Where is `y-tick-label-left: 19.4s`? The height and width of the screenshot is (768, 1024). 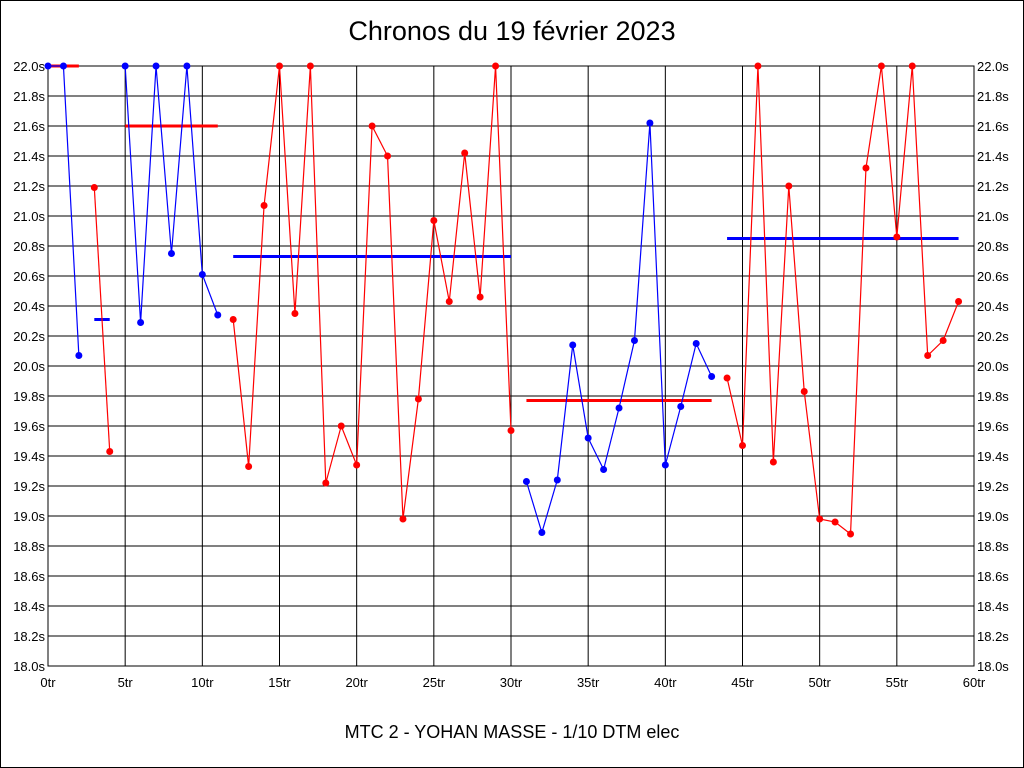
y-tick-label-left: 19.4s is located at coordinates (29, 456).